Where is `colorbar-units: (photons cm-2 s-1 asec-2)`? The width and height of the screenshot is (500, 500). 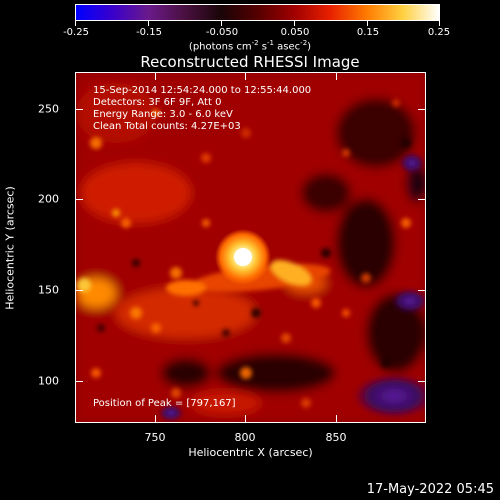 colorbar-units: (photons cm-2 s-1 asec-2) is located at coordinates (250, 46).